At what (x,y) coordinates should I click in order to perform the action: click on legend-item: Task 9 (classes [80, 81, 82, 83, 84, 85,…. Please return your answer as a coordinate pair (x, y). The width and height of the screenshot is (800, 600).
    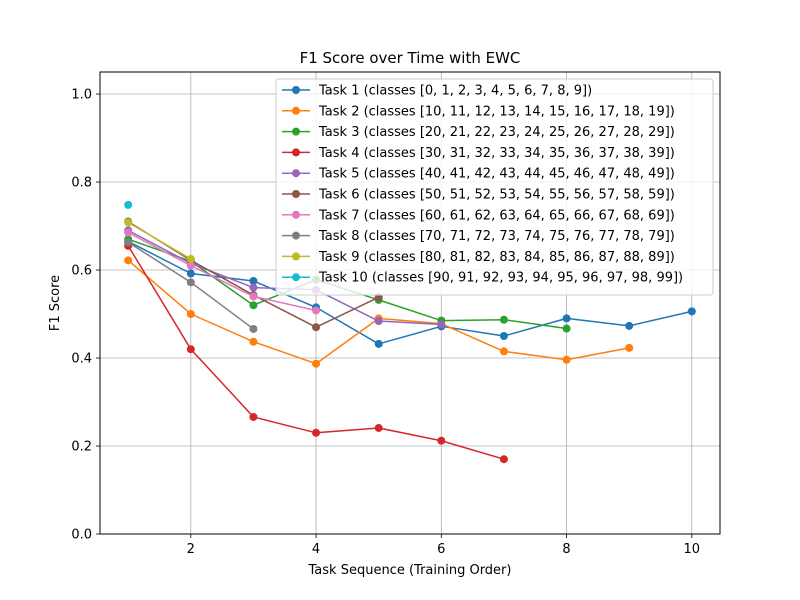
    Looking at the image, I should click on (478, 257).